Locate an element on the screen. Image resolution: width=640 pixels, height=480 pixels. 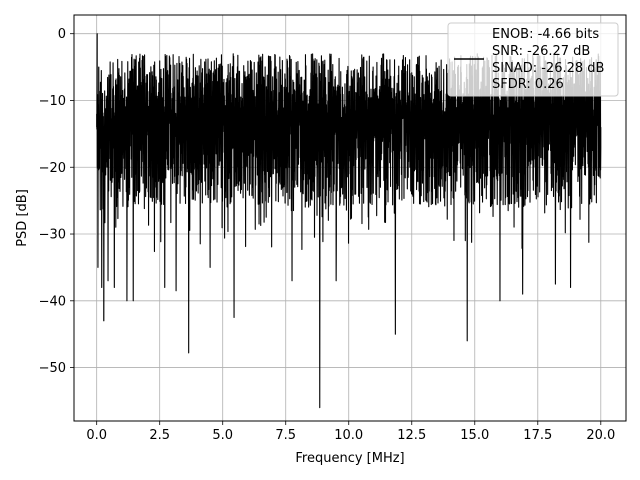
x-tick-label: 2.5 is located at coordinates (159, 435).